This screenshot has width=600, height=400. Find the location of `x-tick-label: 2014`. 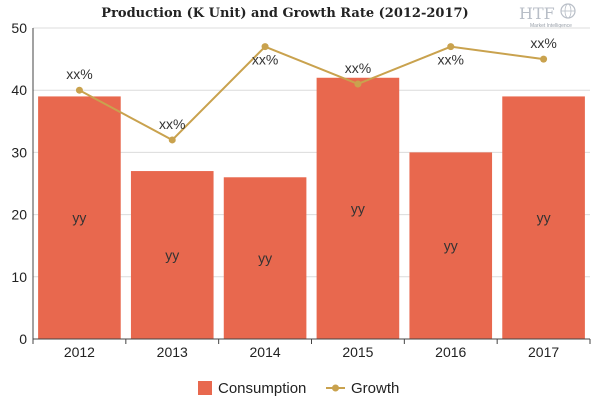

x-tick-label: 2014 is located at coordinates (265, 352).